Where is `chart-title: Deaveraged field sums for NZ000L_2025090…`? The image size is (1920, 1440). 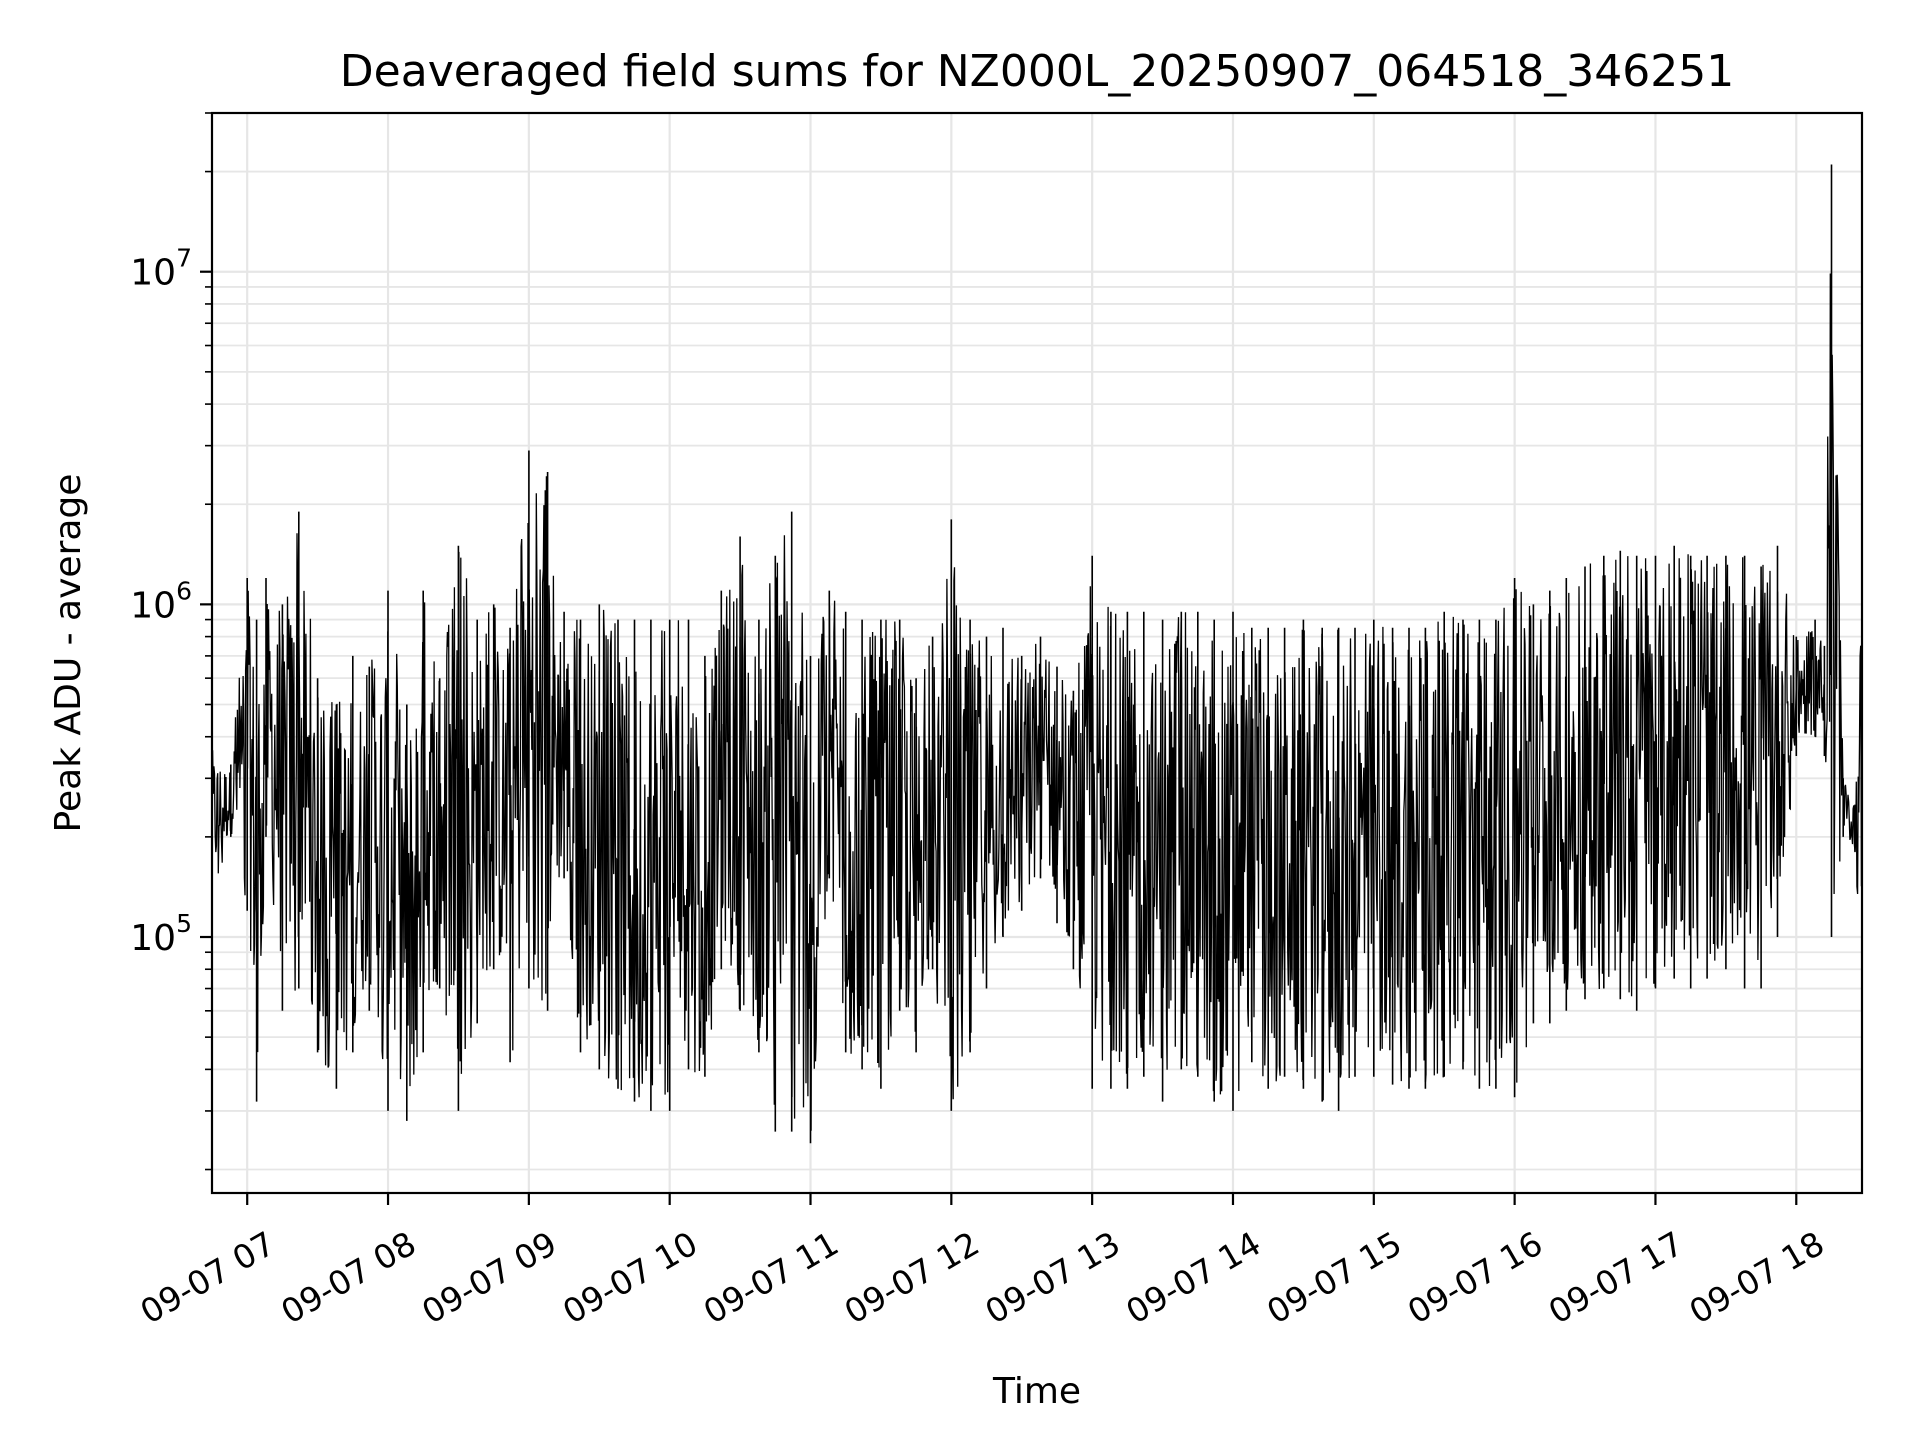
chart-title: Deaveraged field sums for NZ000L_2025090… is located at coordinates (1037, 71).